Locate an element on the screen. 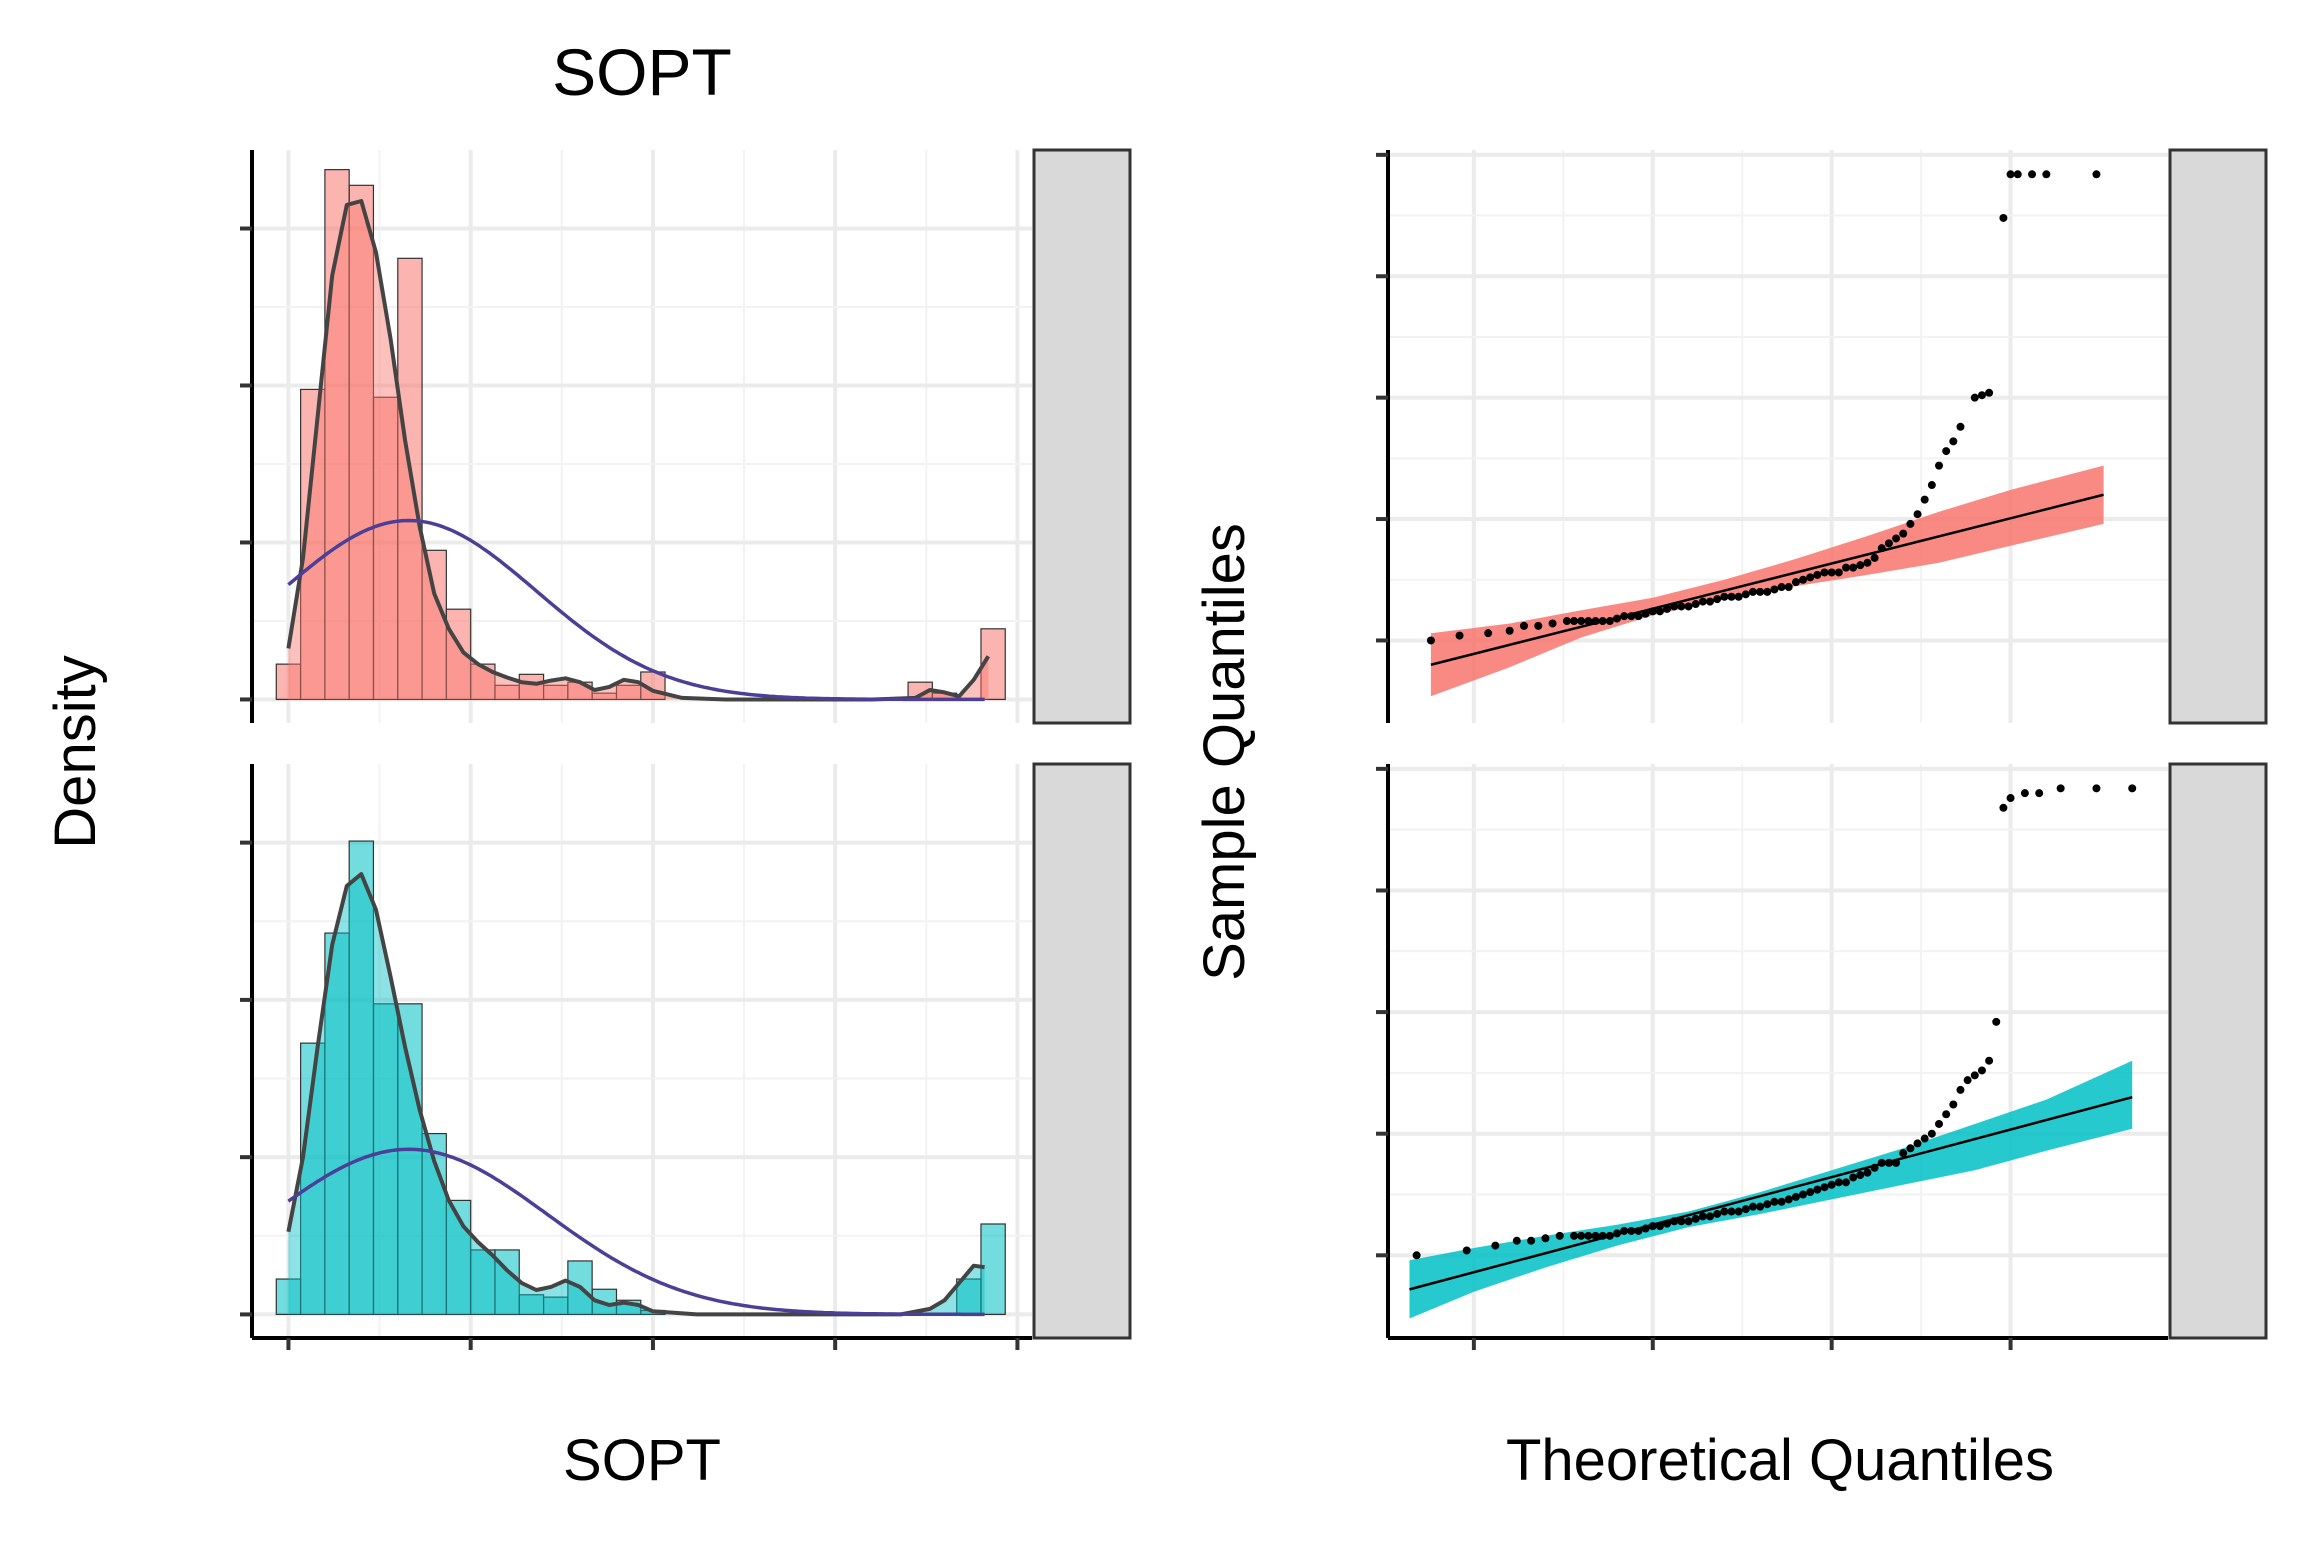 This screenshot has height=1541, width=2304. density-area is located at coordinates (638, 450).